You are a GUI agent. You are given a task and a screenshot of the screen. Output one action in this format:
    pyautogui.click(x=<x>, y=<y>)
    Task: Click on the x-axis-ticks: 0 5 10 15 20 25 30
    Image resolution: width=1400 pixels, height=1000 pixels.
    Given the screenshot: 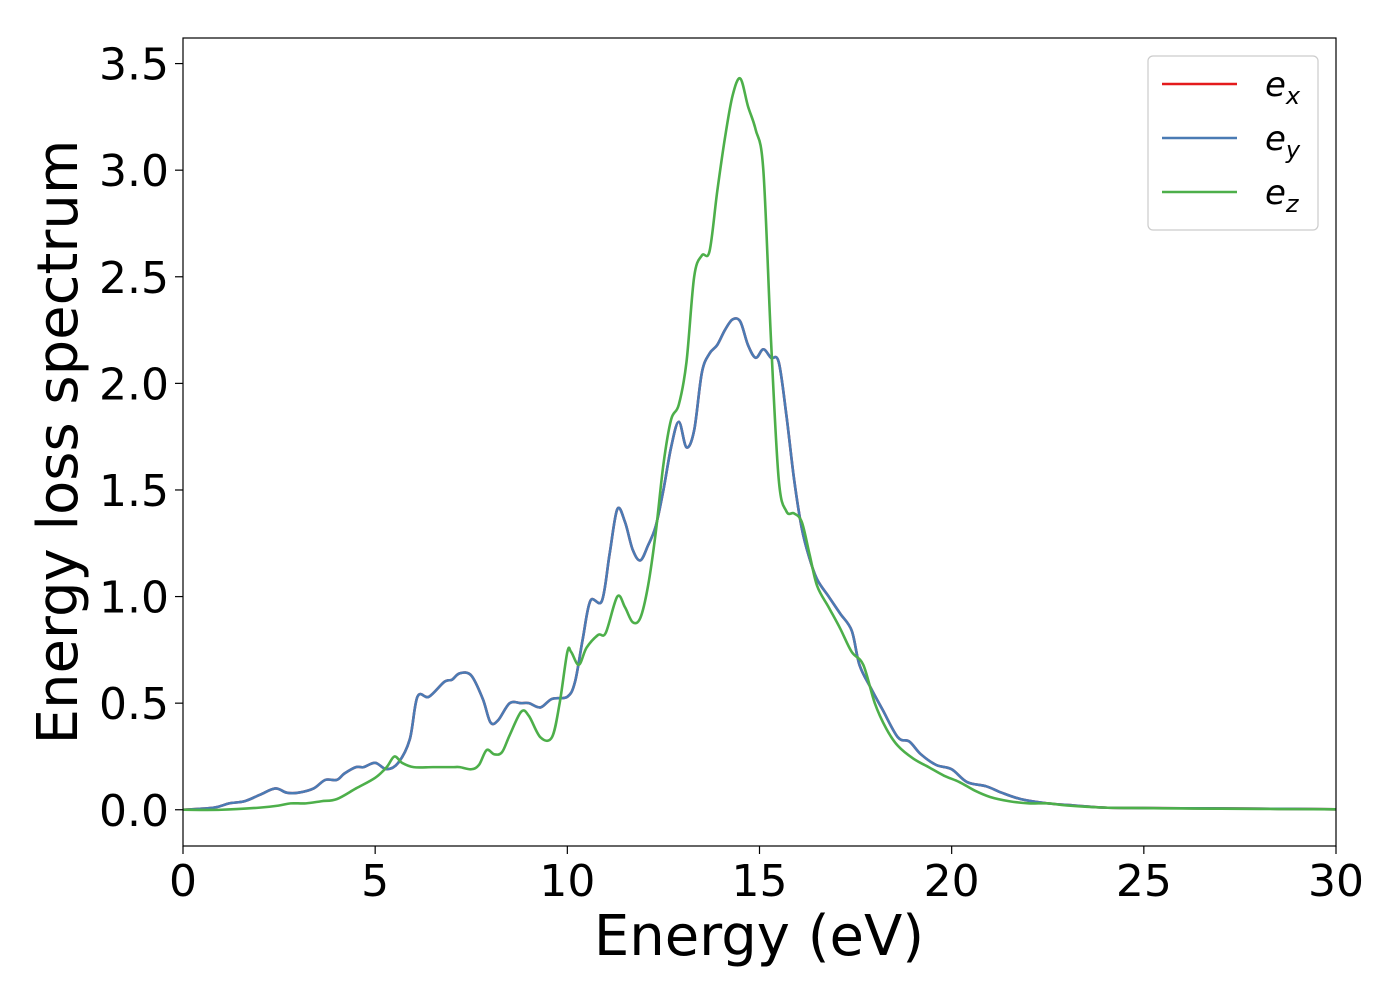 What is the action you would take?
    pyautogui.click(x=766, y=876)
    